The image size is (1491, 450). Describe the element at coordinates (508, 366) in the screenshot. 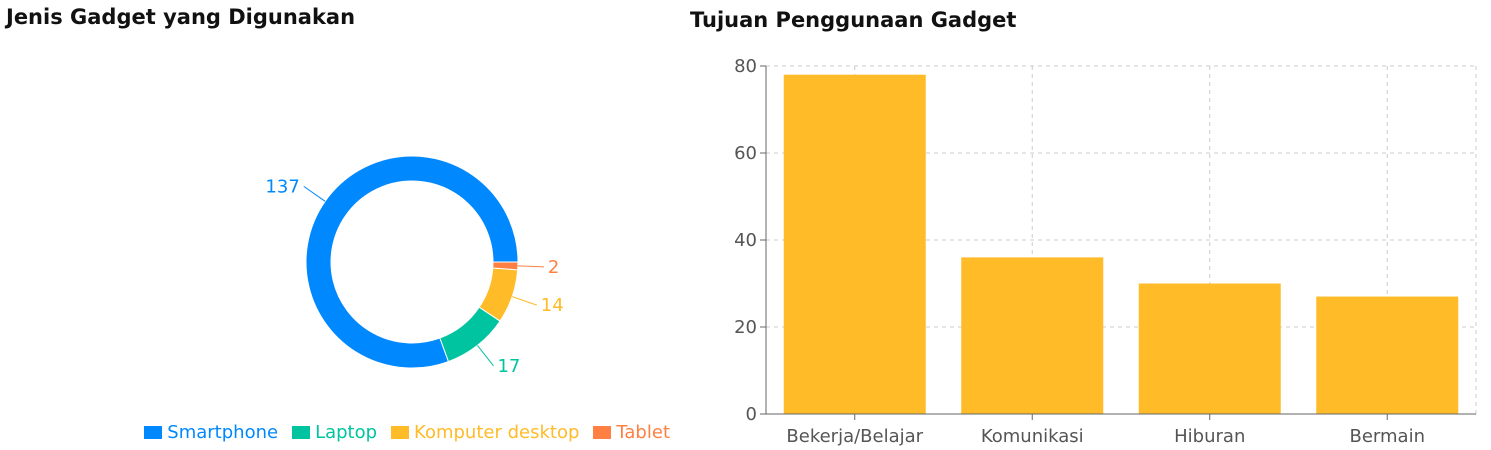

I see `pie-data-label: 17` at that location.